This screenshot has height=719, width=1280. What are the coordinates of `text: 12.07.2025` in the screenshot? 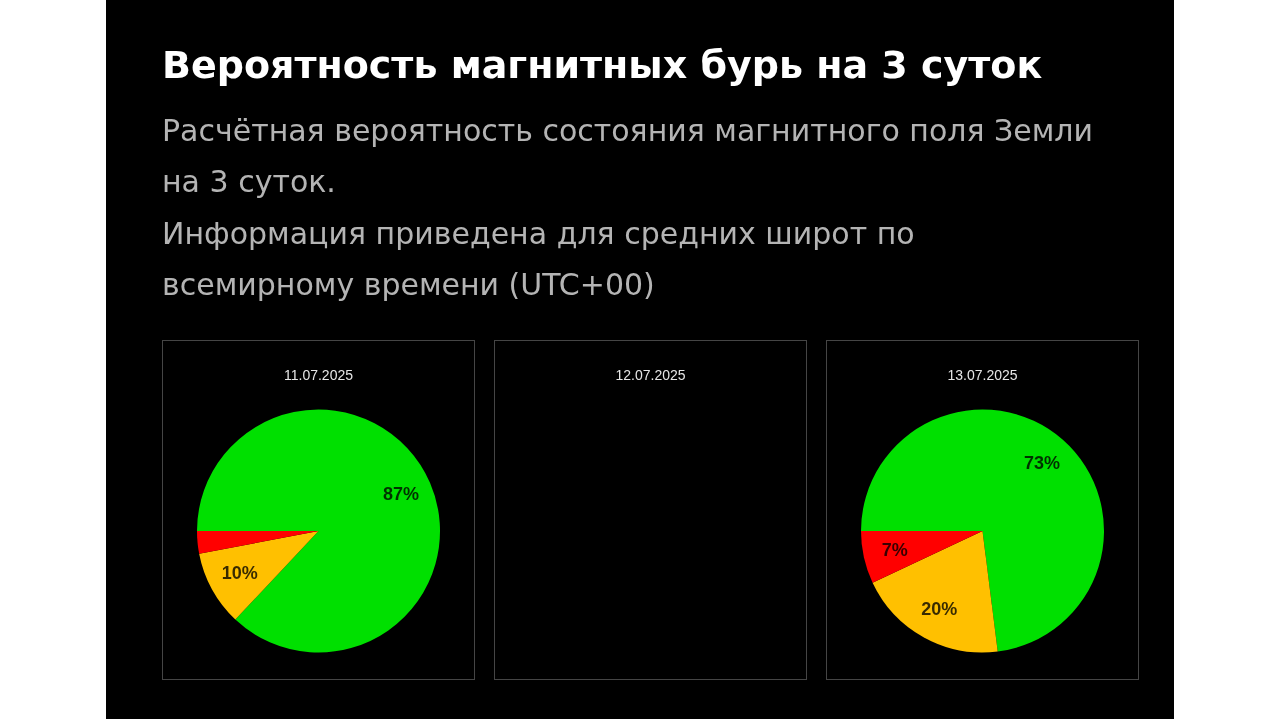 It's located at (650, 375).